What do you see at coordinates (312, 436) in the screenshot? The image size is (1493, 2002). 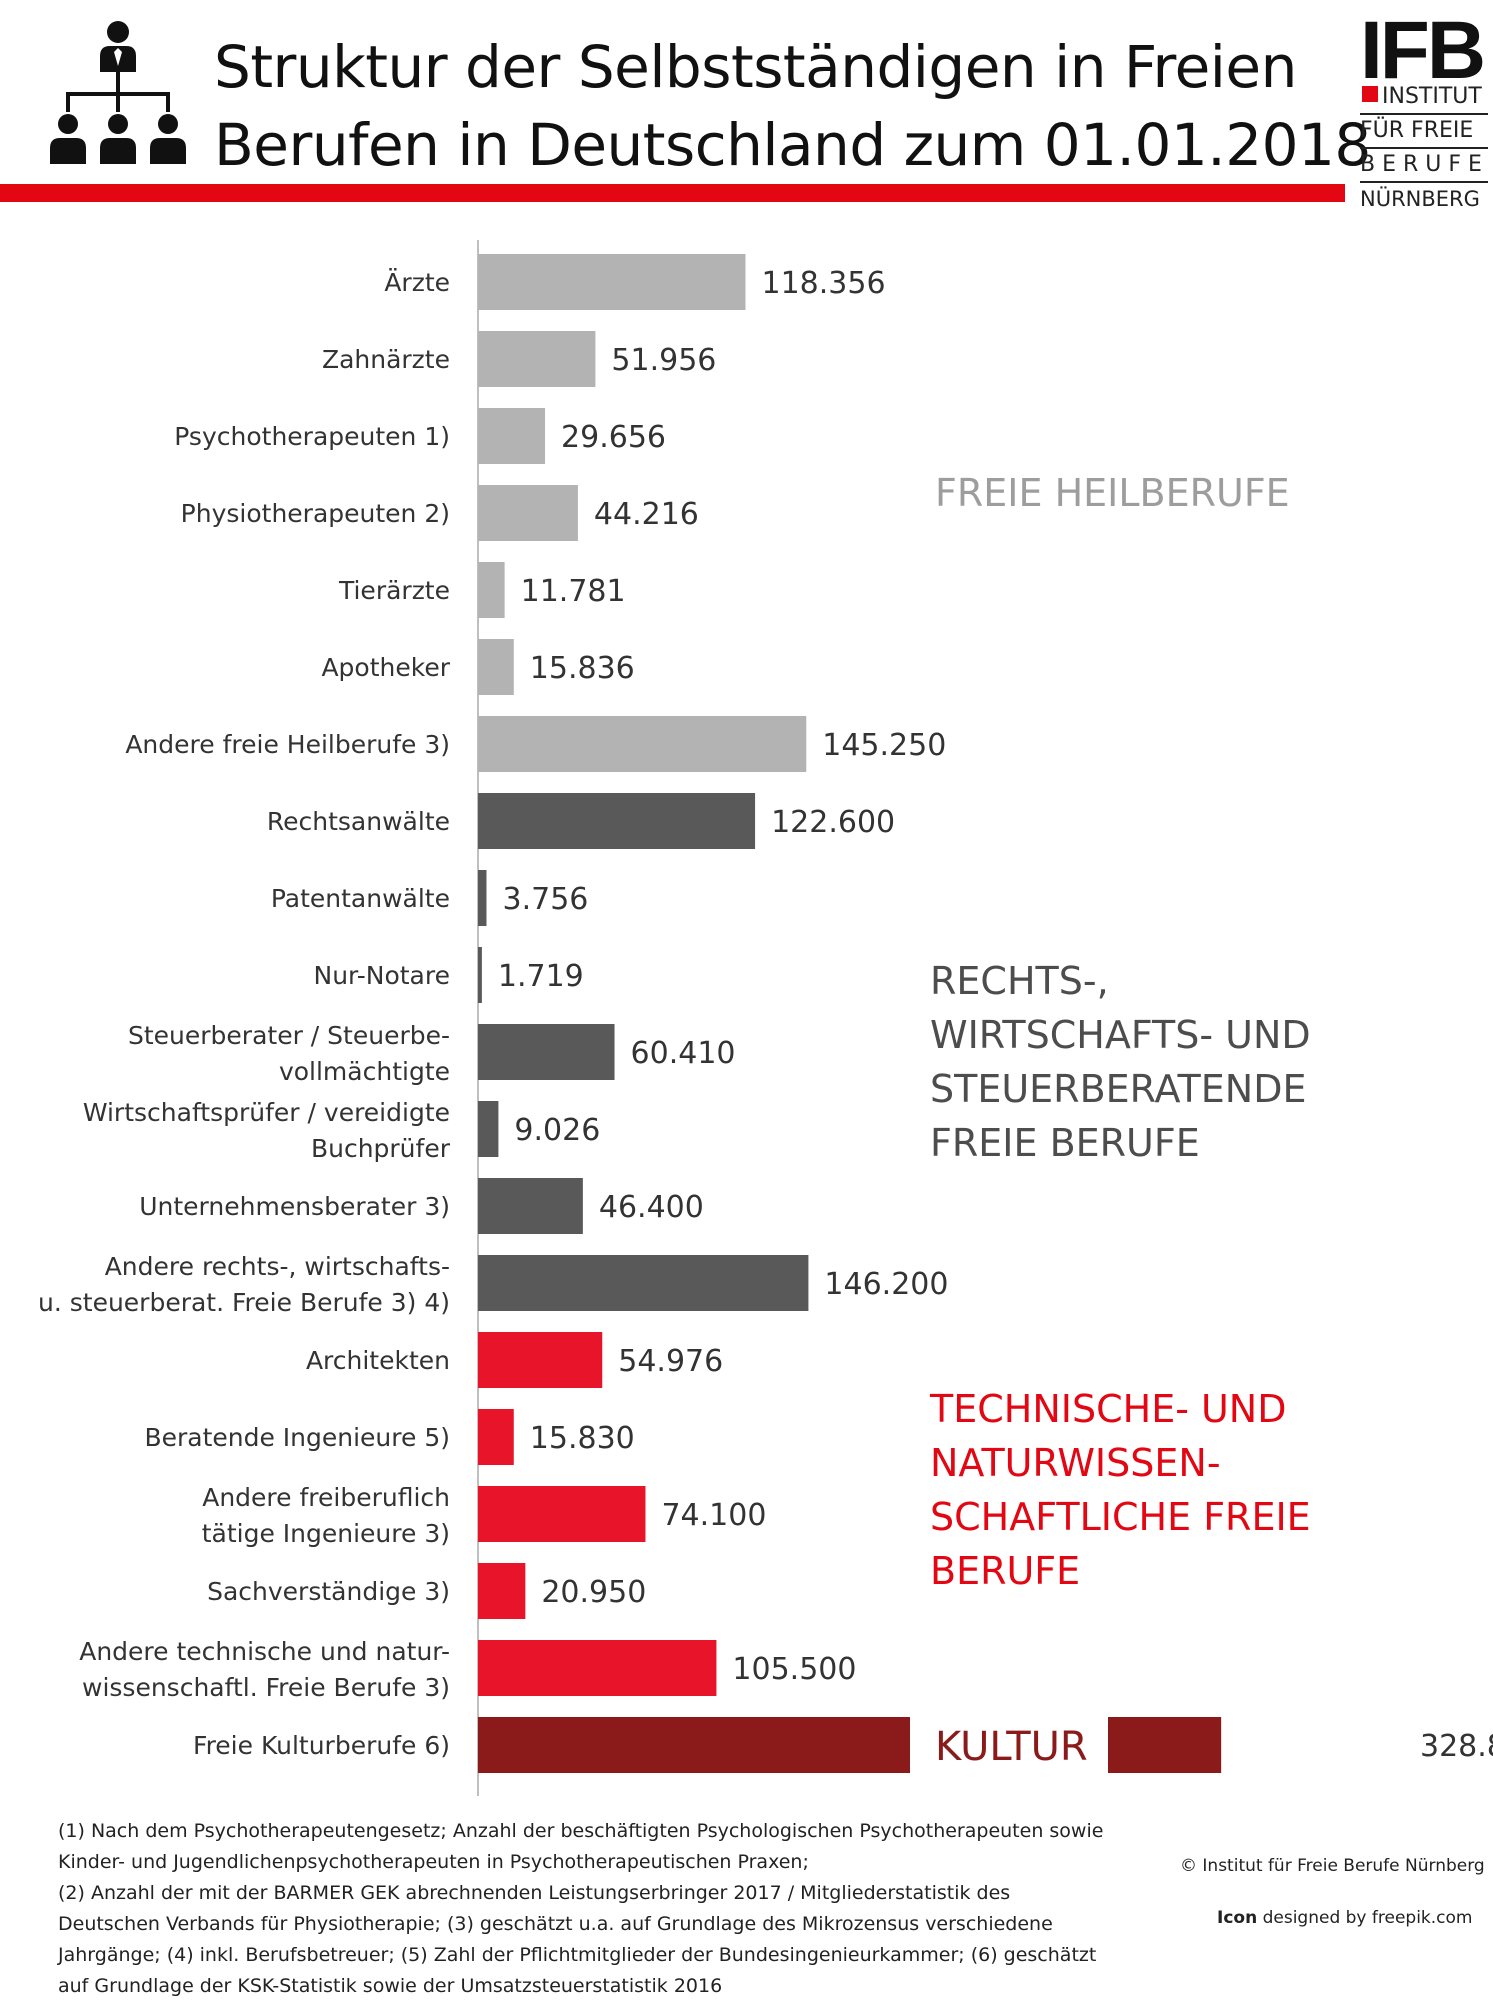 I see `category-label: Psychotherapeuten 1)` at bounding box center [312, 436].